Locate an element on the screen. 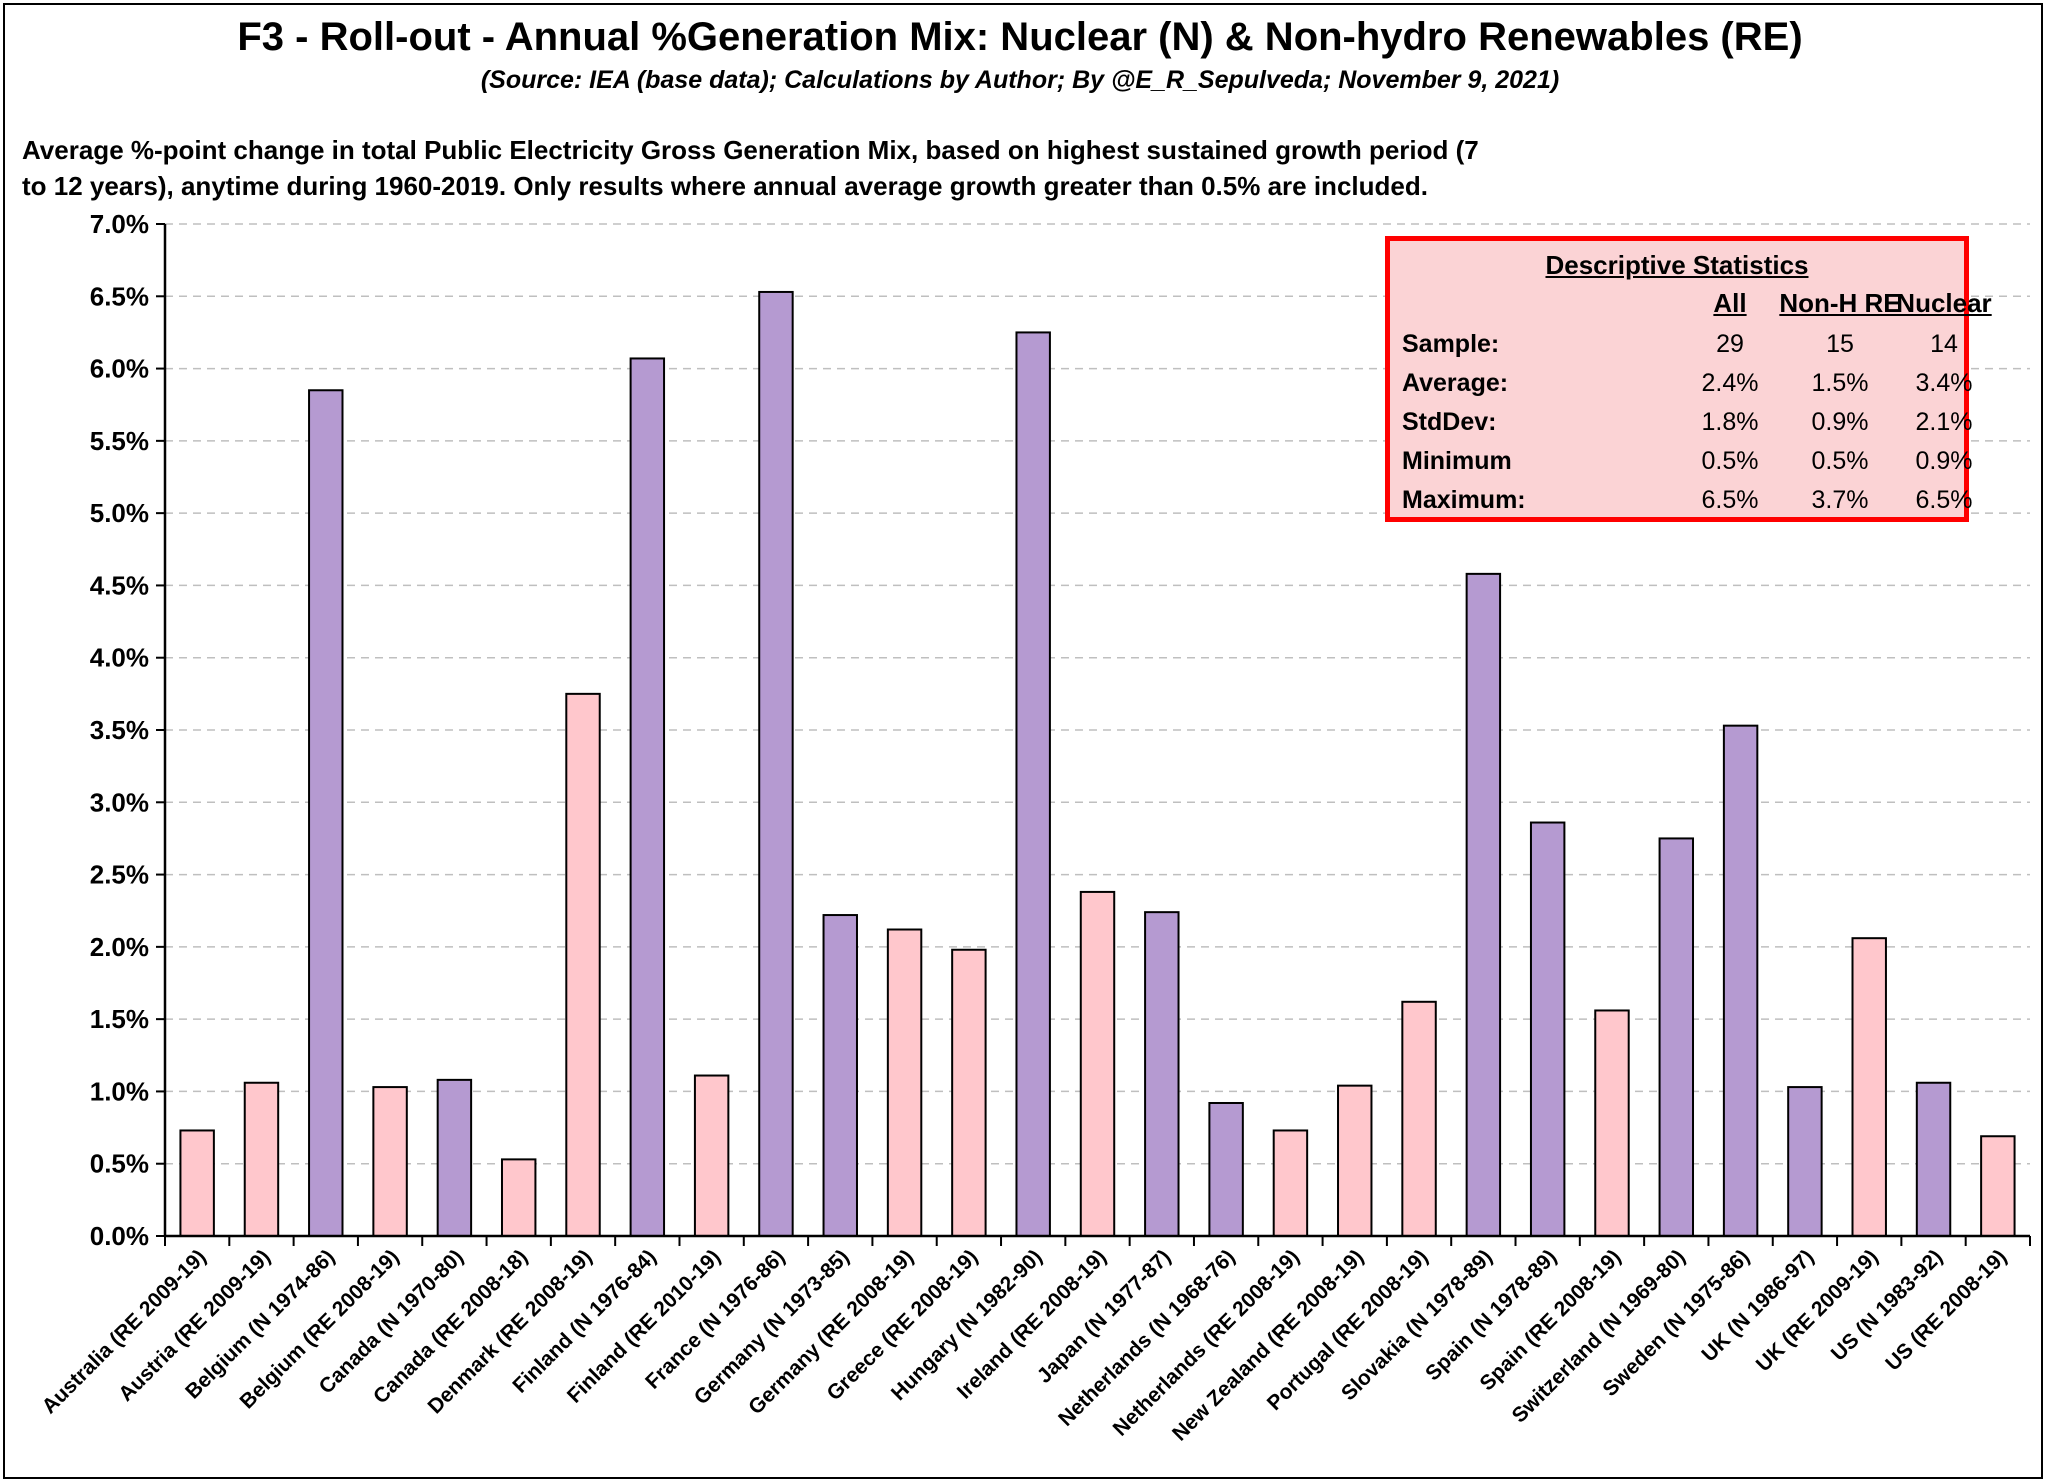 The image size is (2048, 1484). stats-value: 1.5% is located at coordinates (1840, 383).